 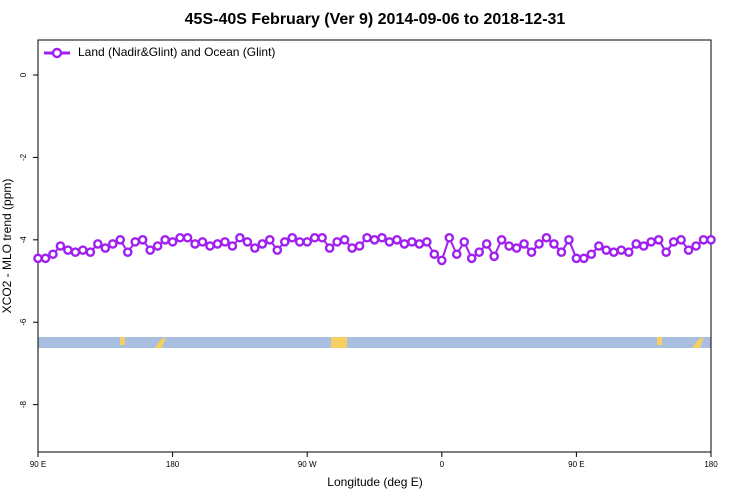 What do you see at coordinates (23, 157) in the screenshot?
I see `y-tick-label: -2` at bounding box center [23, 157].